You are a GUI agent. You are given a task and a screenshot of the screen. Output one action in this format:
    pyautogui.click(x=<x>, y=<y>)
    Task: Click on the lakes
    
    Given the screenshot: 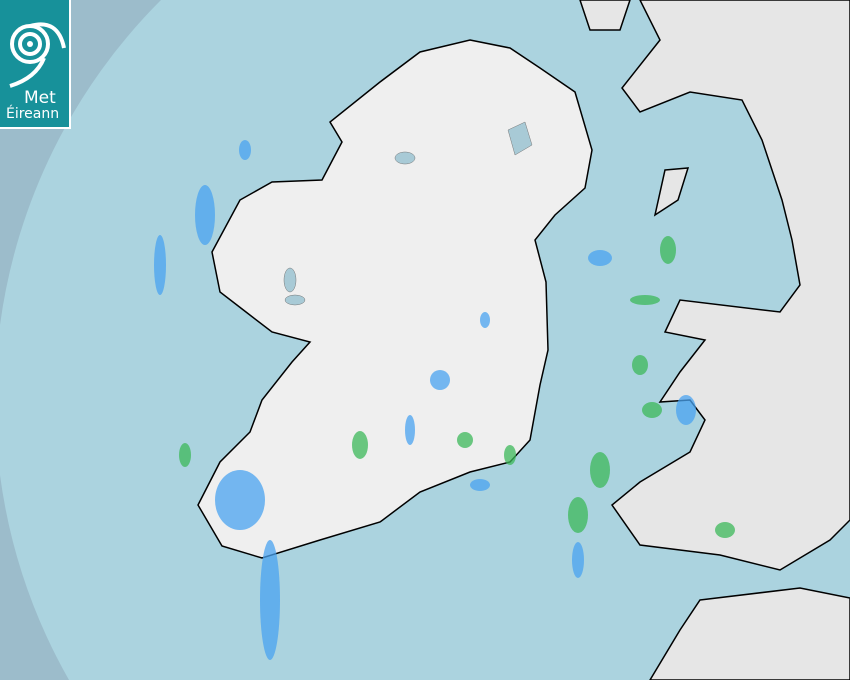 What is the action you would take?
    pyautogui.click(x=408, y=213)
    